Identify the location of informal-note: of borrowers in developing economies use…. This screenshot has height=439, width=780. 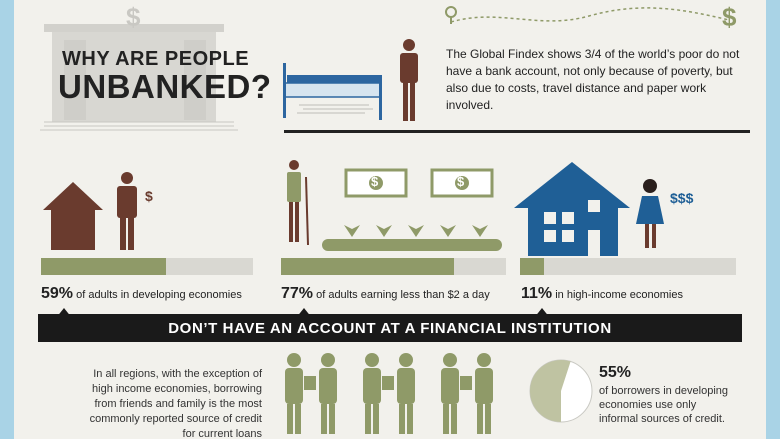
(664, 405).